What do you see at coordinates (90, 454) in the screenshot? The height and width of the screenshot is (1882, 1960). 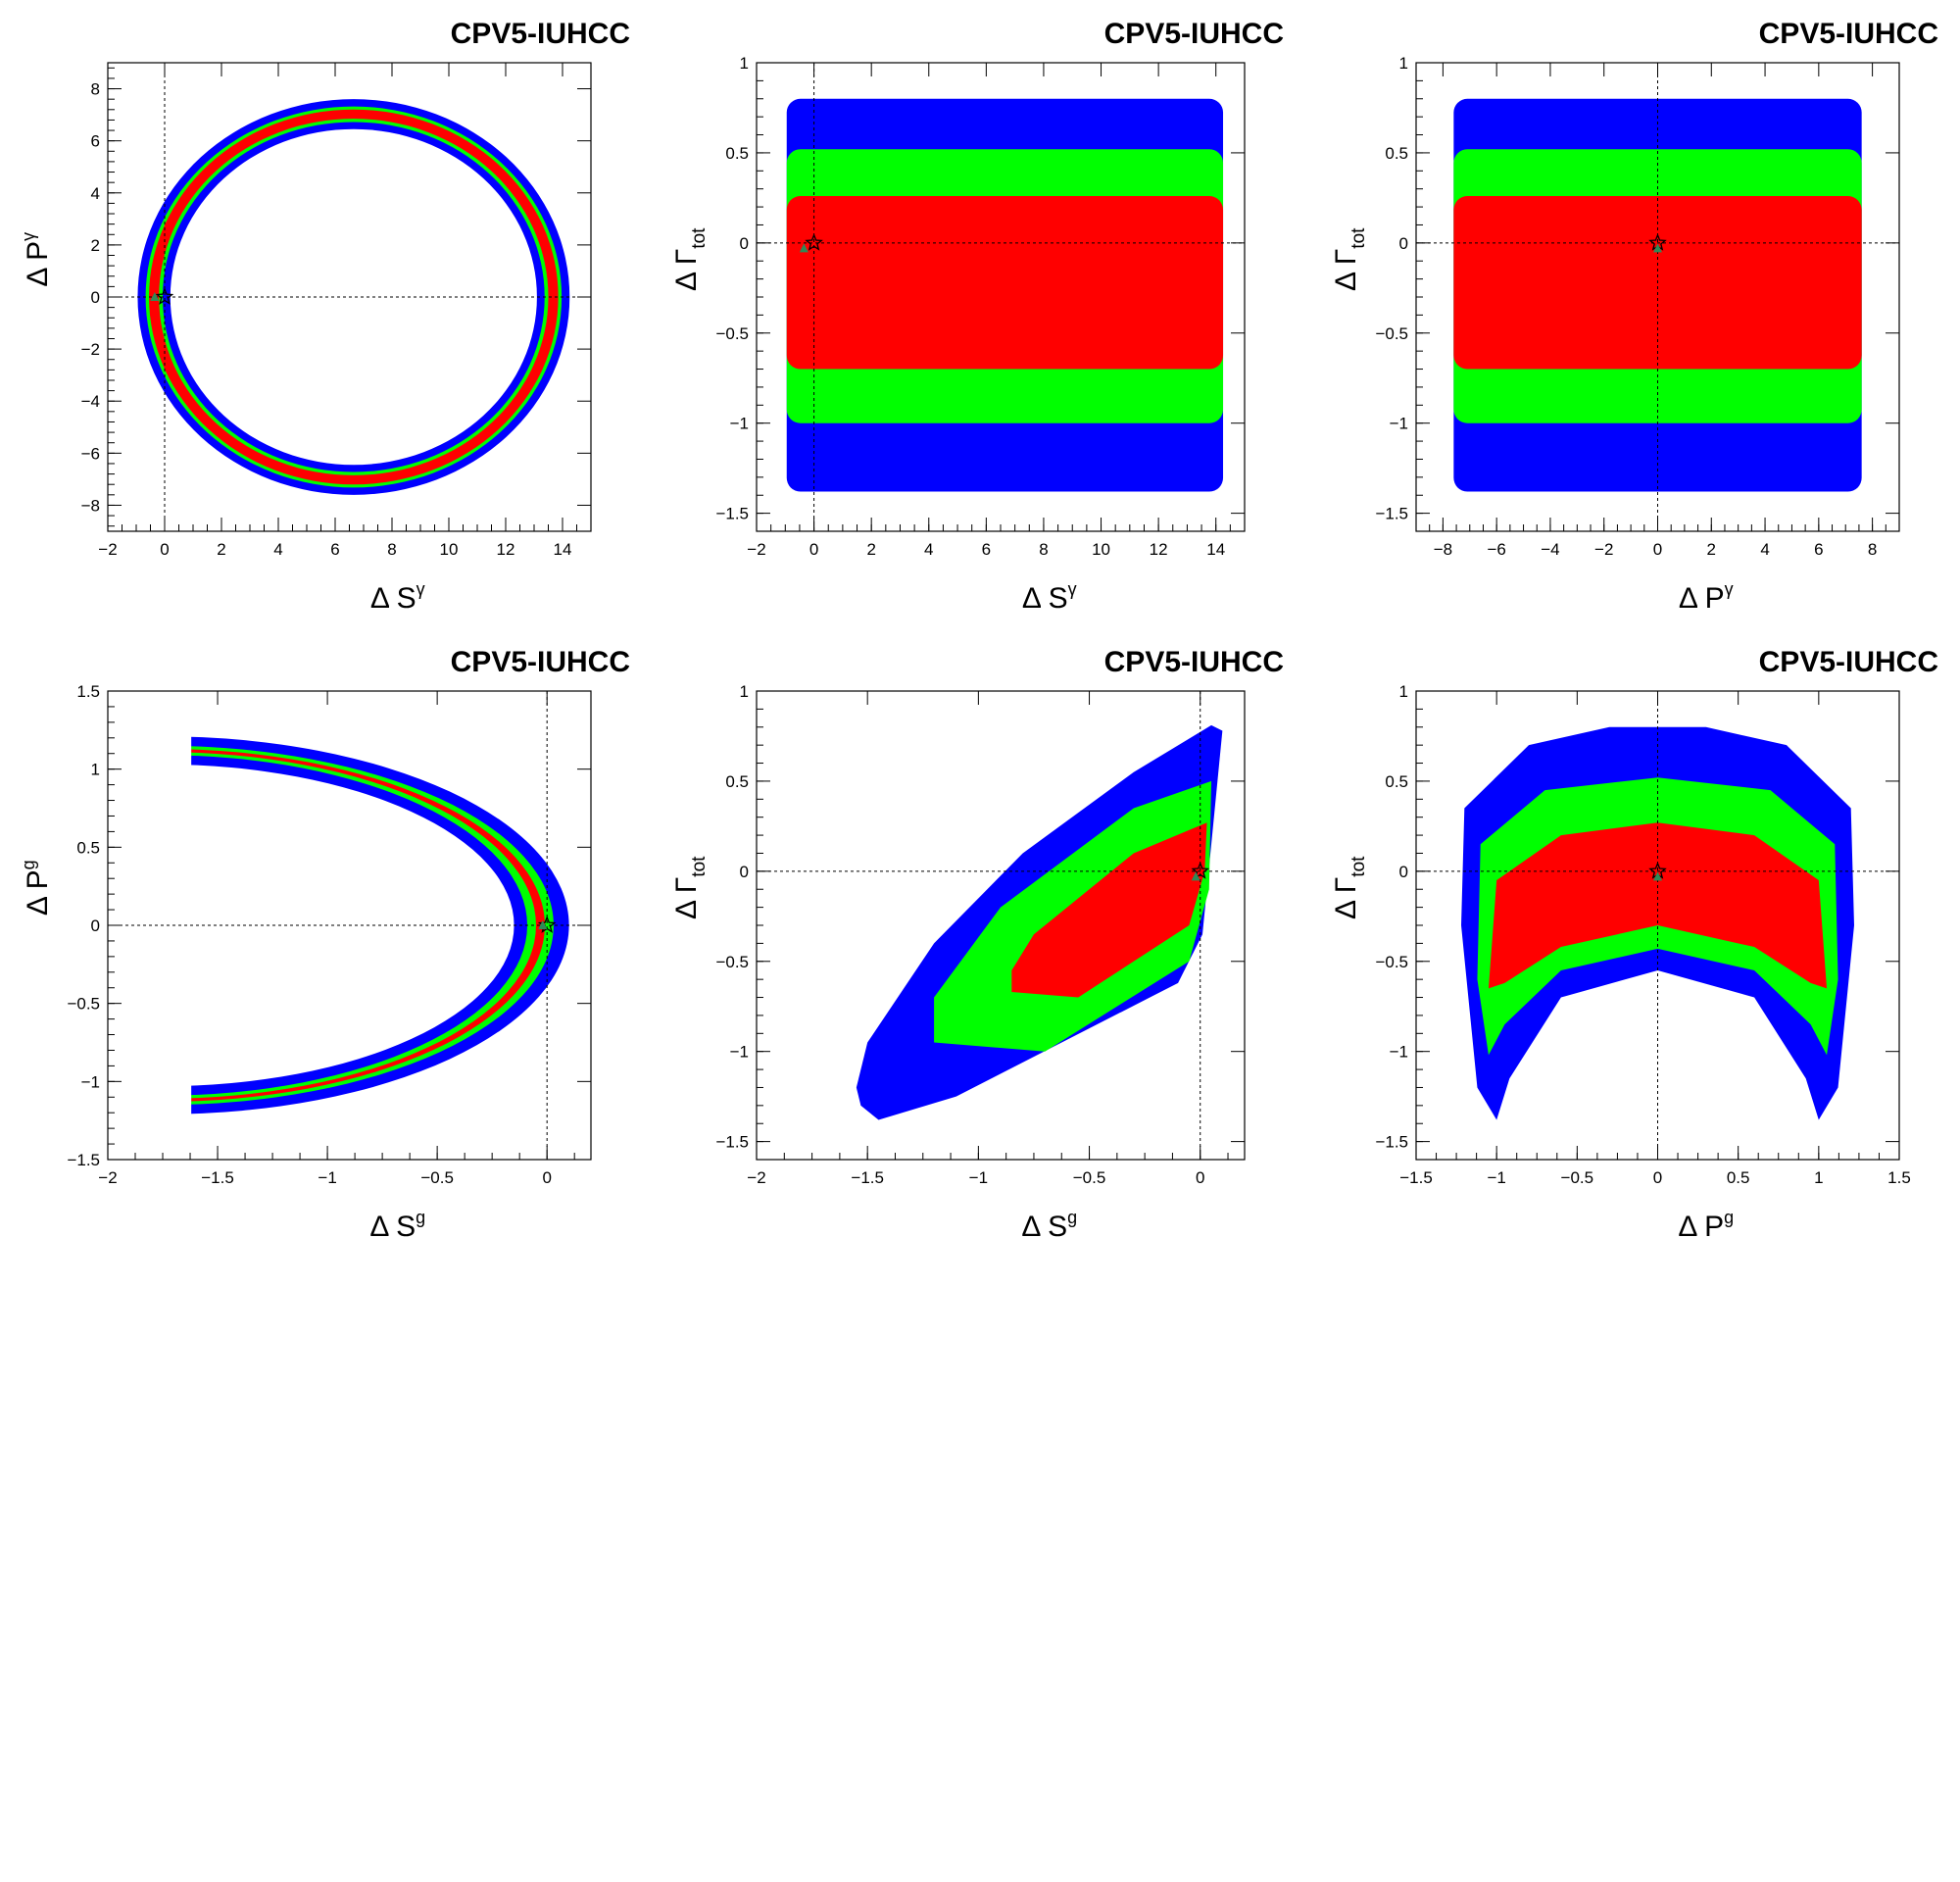 I see `y-tick-label: −6` at bounding box center [90, 454].